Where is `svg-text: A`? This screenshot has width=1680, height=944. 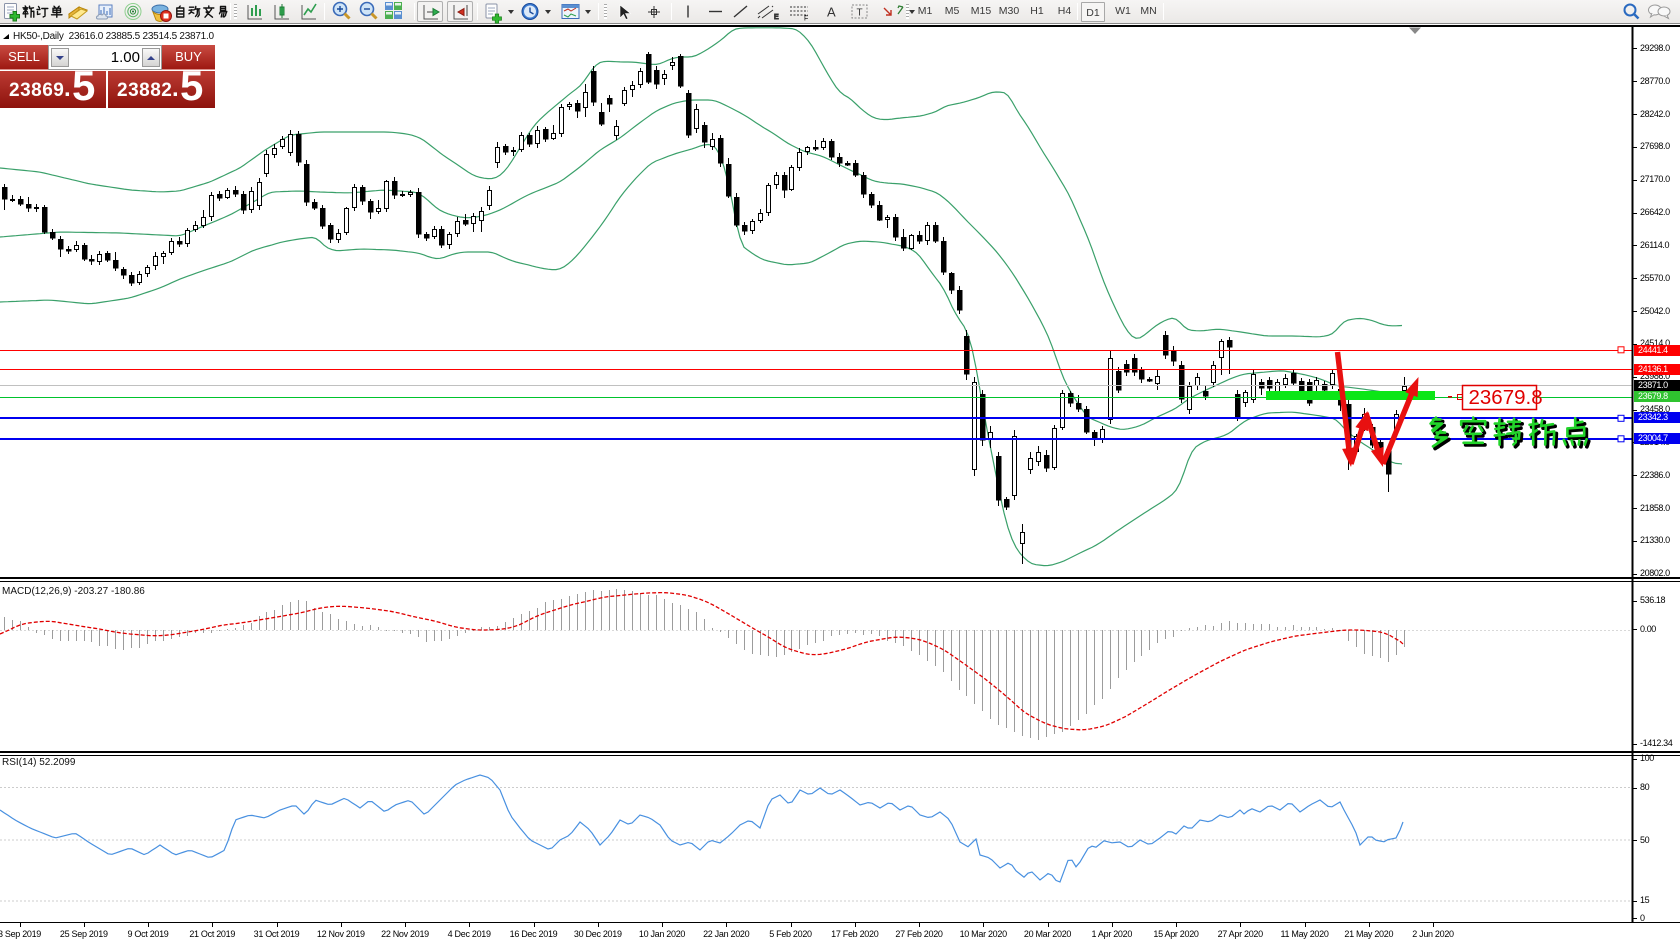 svg-text: A is located at coordinates (831, 12).